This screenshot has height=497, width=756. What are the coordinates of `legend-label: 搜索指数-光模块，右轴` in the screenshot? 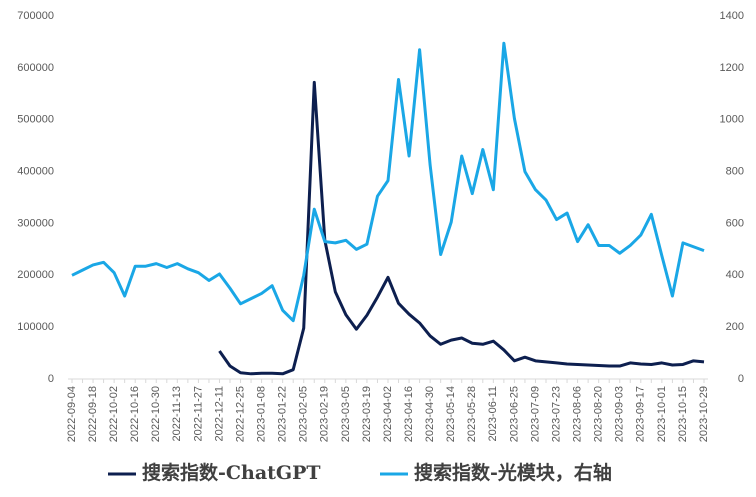 It's located at (513, 472).